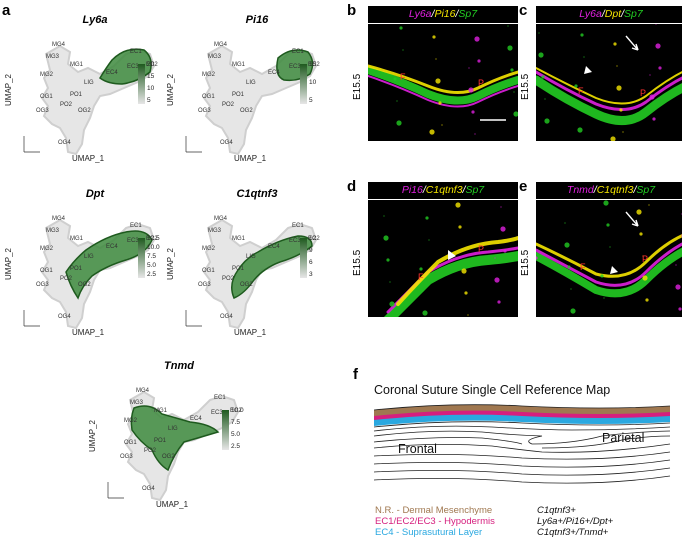 Image resolution: width=682 pixels, height=540 pixels. I want to click on arrow-icon, so click(632, 43).